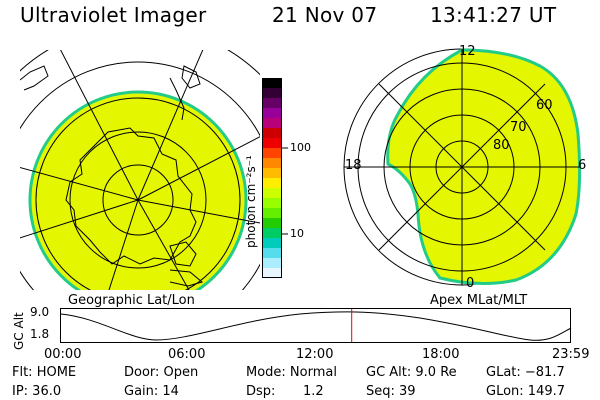  What do you see at coordinates (325, 15) in the screenshot?
I see `date-label: 21 Nov 07` at bounding box center [325, 15].